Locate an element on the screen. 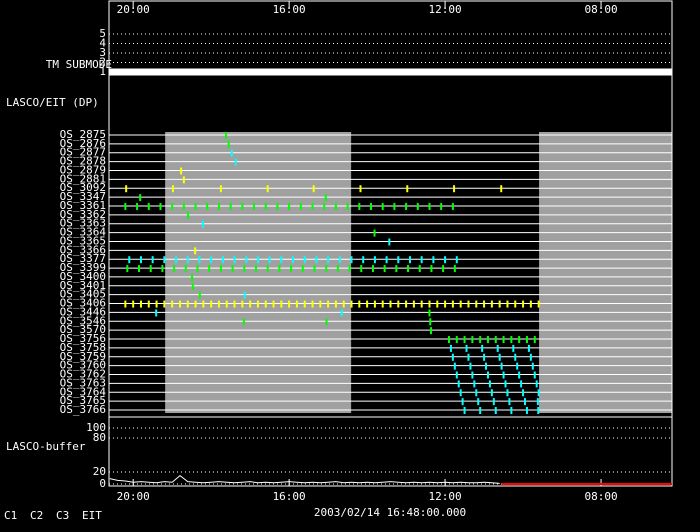 This screenshot has width=700, height=532. row-label: OS_3760 is located at coordinates (83, 365).